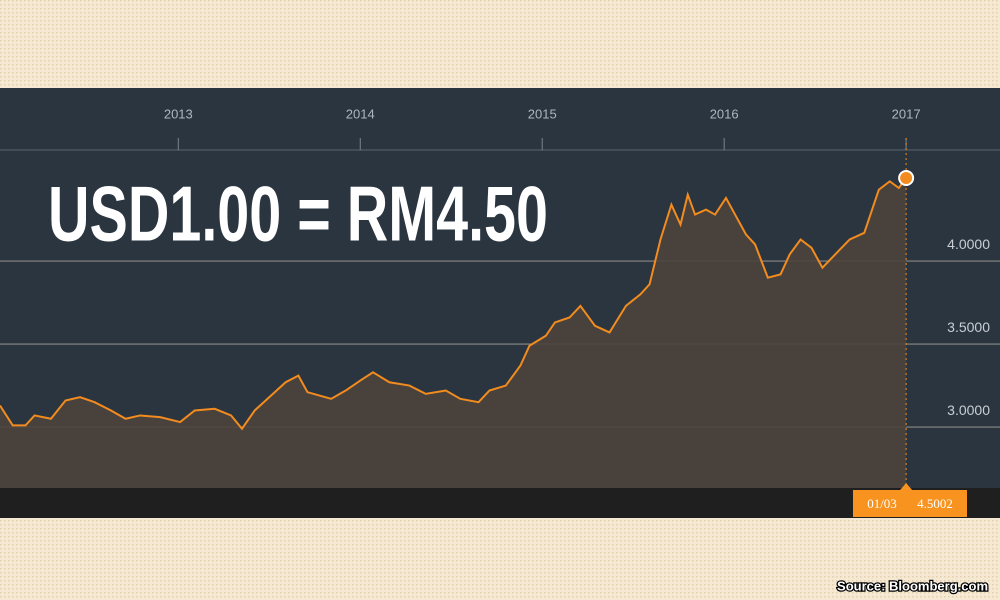  Describe the element at coordinates (968, 410) in the screenshot. I see `y-tick-label: 3.0000` at that location.